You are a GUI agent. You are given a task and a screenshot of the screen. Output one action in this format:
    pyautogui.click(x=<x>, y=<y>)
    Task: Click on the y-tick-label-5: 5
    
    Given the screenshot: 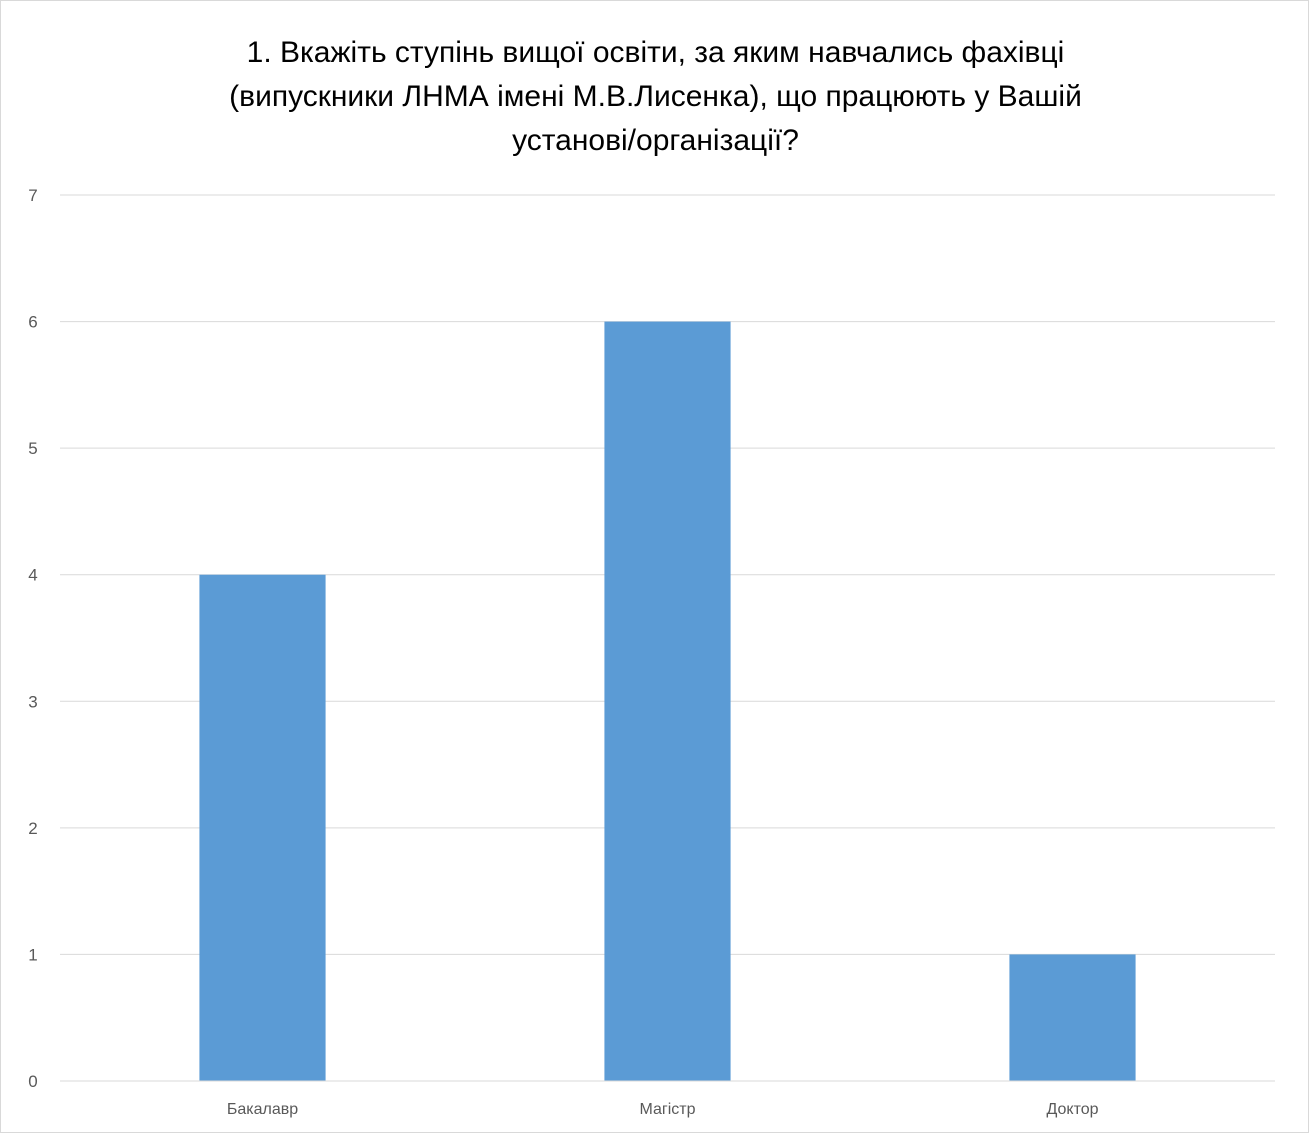 What is the action you would take?
    pyautogui.click(x=32, y=448)
    